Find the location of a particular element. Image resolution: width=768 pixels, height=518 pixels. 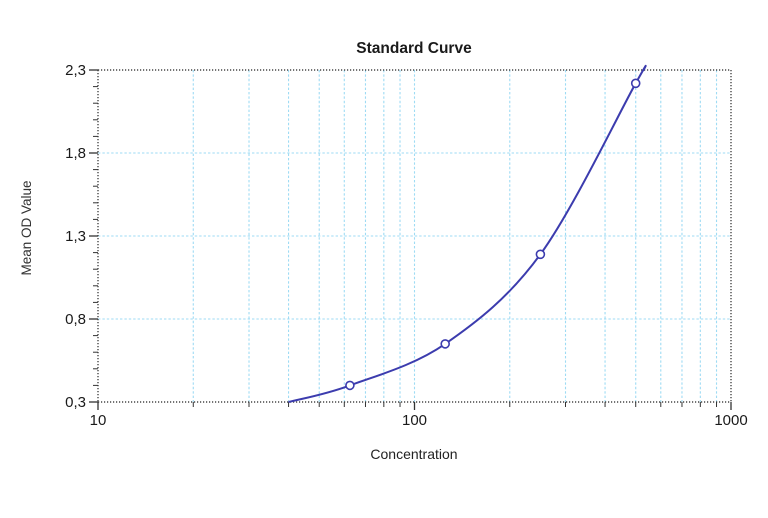

y-tick-label: 1,8 is located at coordinates (75, 153).